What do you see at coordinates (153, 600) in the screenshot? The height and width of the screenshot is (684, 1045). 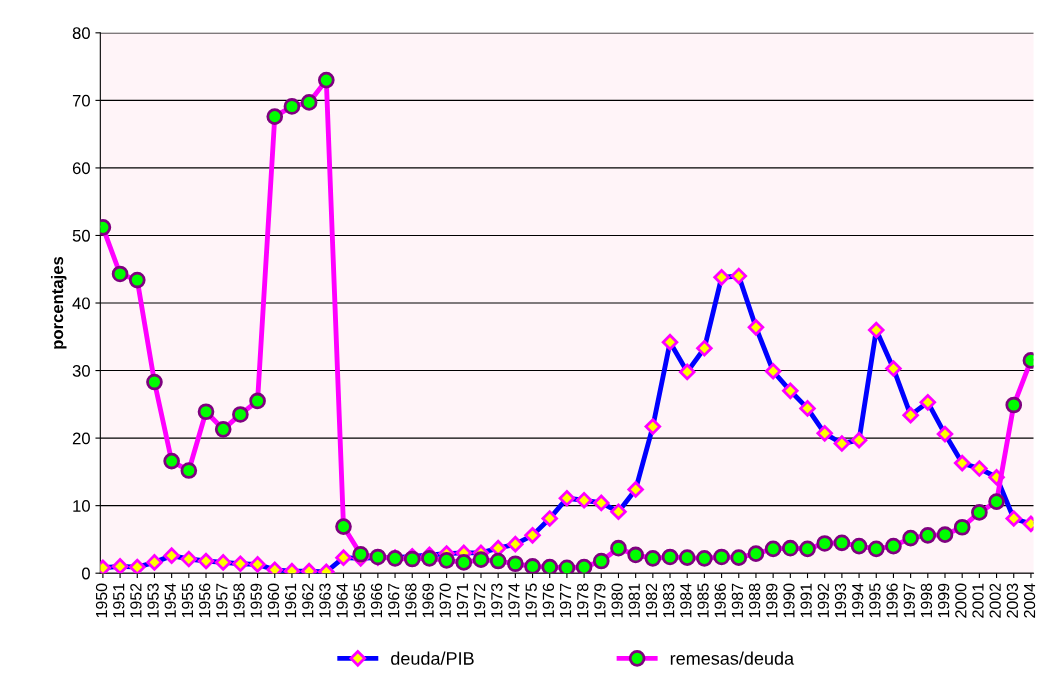 I see `x-tick-label: 1953` at bounding box center [153, 600].